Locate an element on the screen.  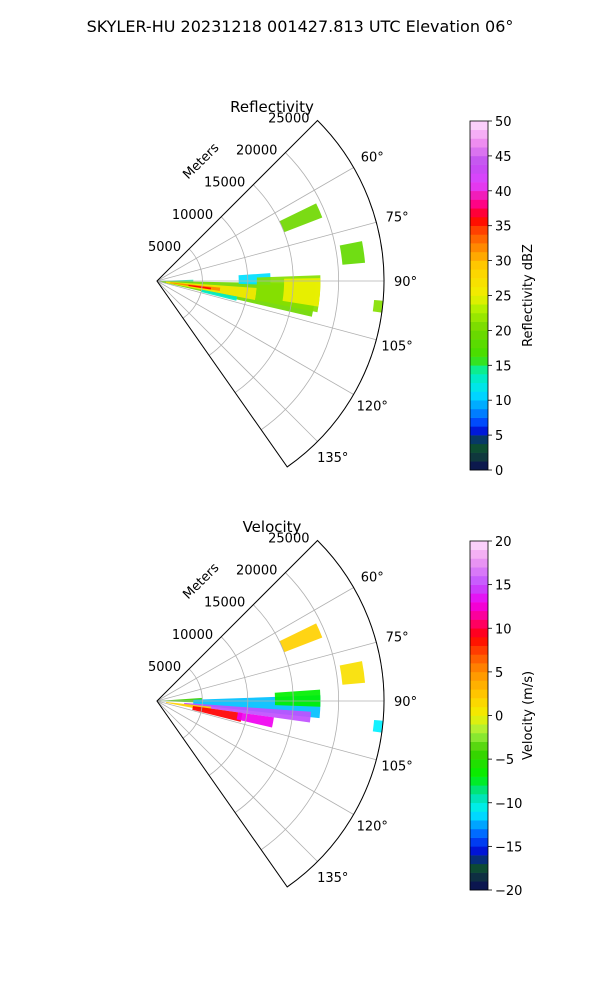
range-tick-label: 10000 is located at coordinates (192, 215).